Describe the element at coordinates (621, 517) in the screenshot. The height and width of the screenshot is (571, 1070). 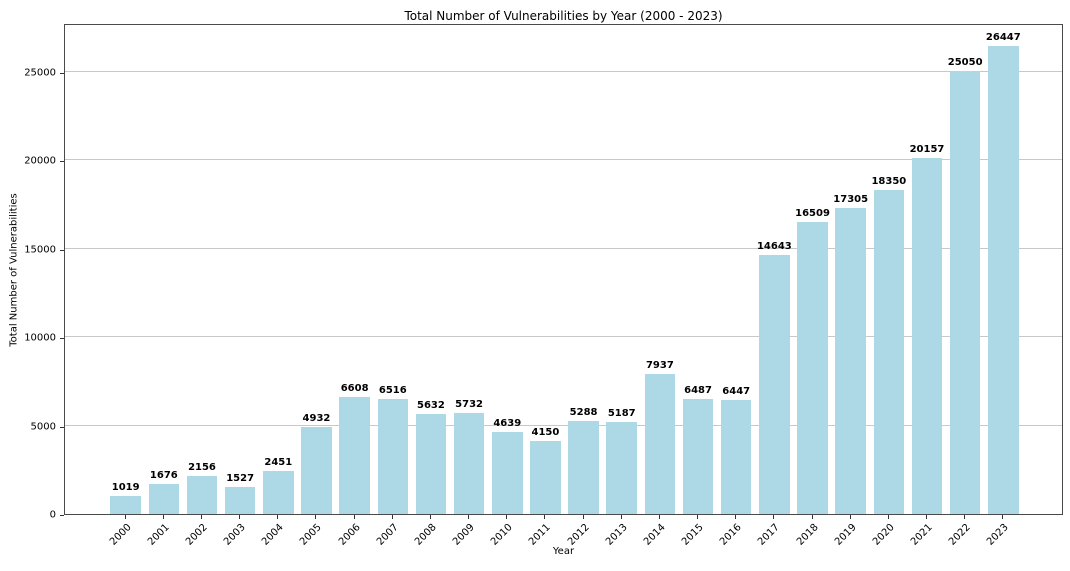
I see `xtick-mark-2013` at that location.